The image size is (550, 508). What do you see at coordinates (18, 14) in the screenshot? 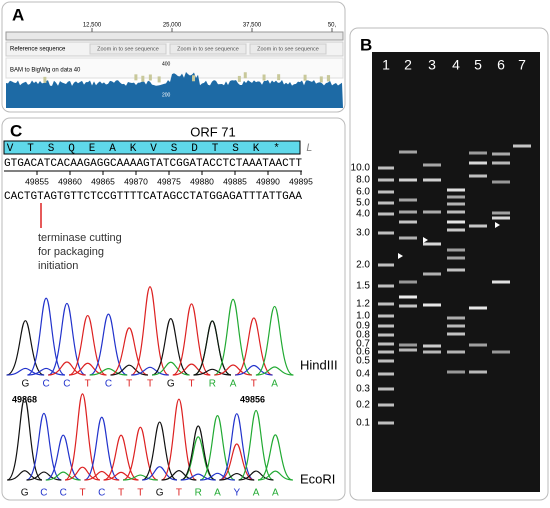
I see `panel-label: A` at bounding box center [18, 14].